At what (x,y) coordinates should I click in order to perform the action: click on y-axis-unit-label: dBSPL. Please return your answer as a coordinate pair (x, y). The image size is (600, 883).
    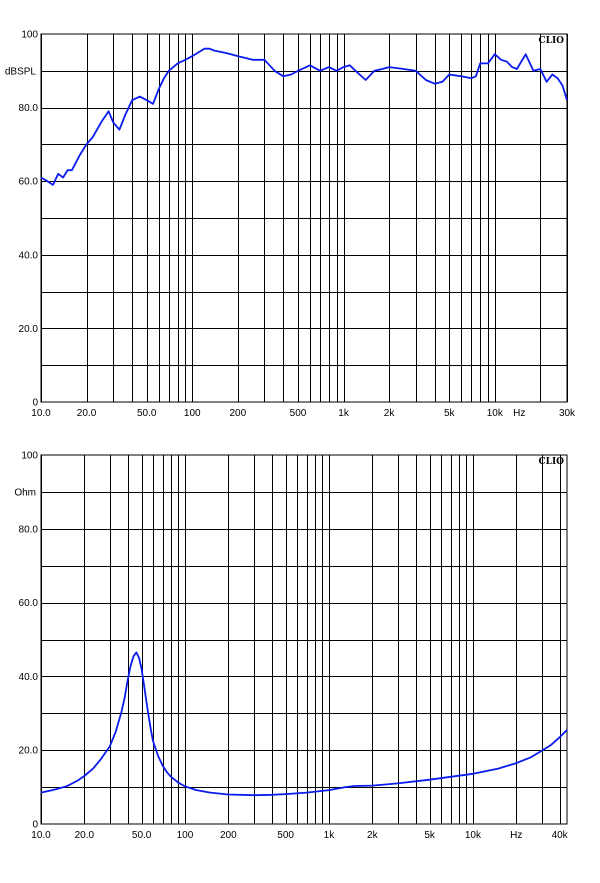
    Looking at the image, I should click on (21, 71).